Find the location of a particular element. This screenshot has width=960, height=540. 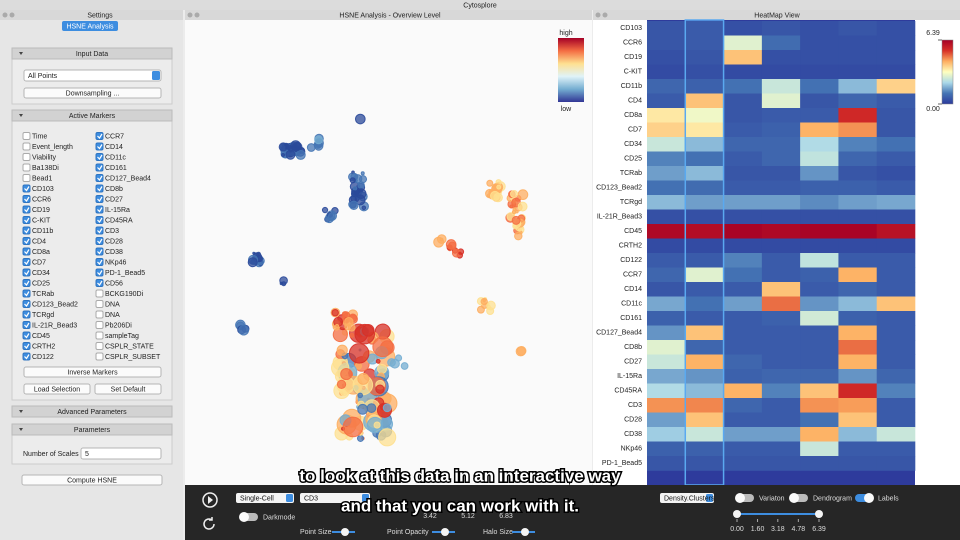

button-label: Set Default is located at coordinates (128, 389).